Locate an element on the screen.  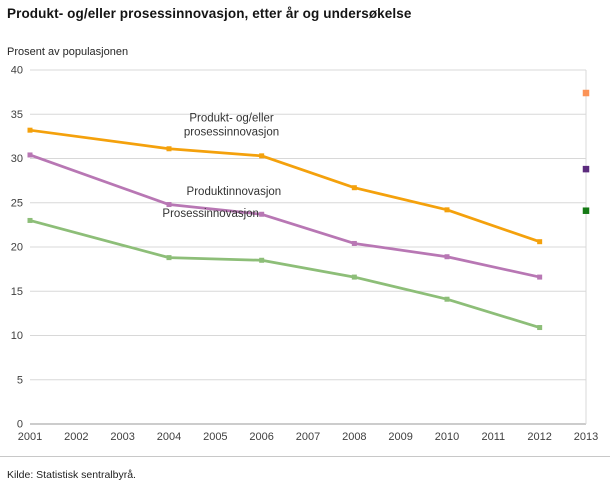
source-text: Kilde: Statistisk sentralbyrå. is located at coordinates (71, 475).